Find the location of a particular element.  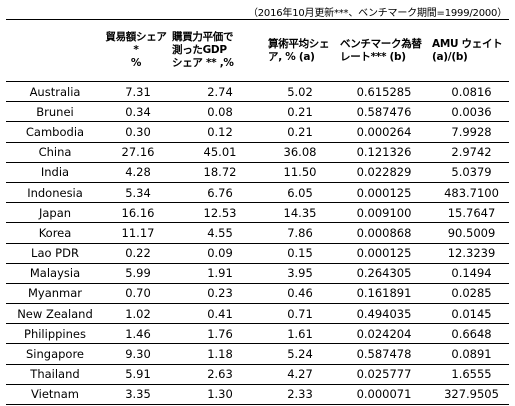

cell-gdp-share: 6.76 is located at coordinates (220, 192).